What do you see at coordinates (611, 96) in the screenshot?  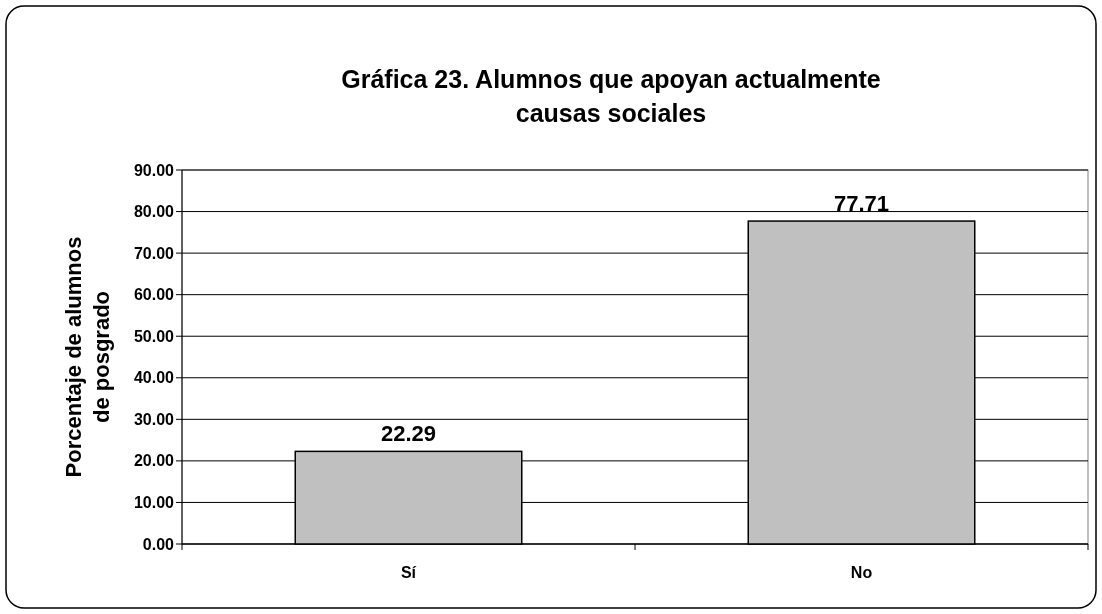 I see `chart-title: Gráfica 23. Alumnos que apoyan actualmente causas sociales` at bounding box center [611, 96].